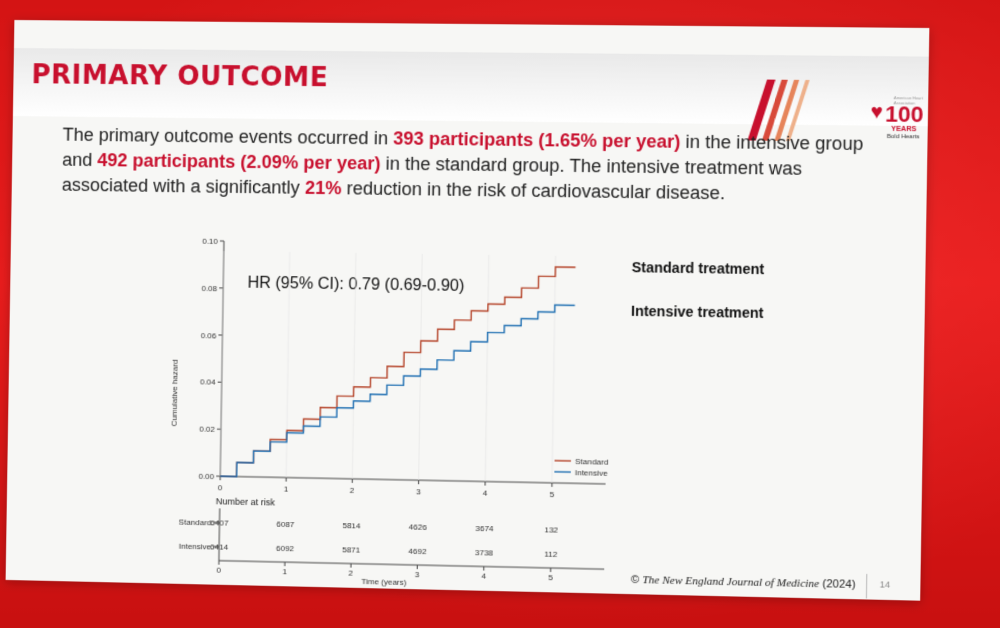  I want to click on x-tick-label: 5, so click(551, 494).